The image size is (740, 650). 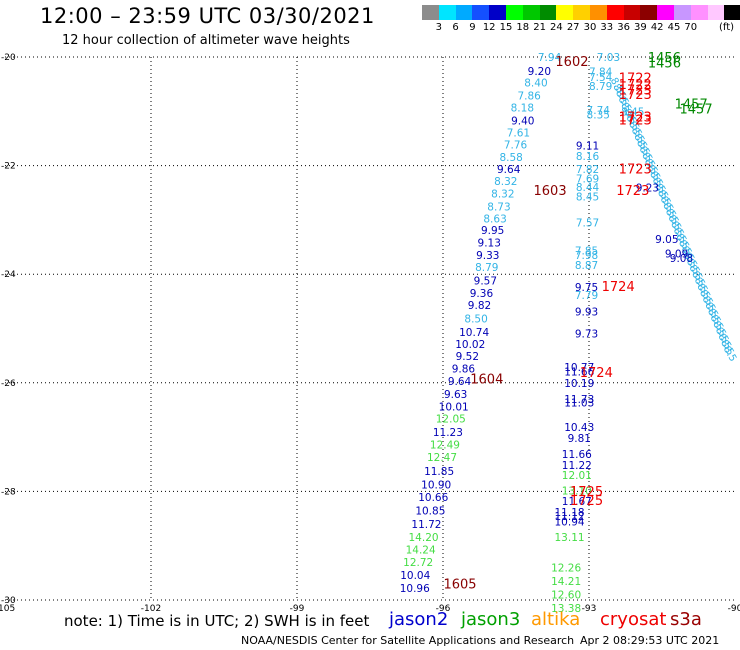 What do you see at coordinates (474, 333) in the screenshot?
I see `wave-height-label: 10.74` at bounding box center [474, 333].